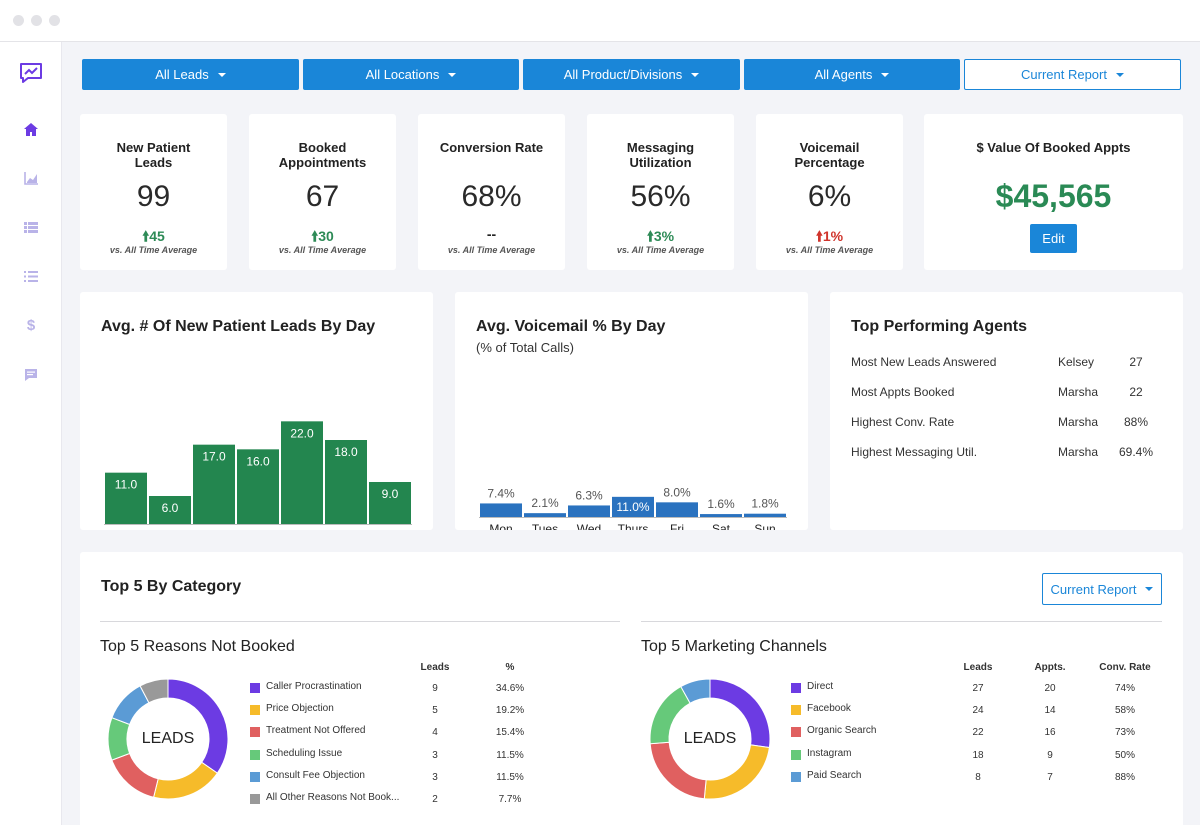 The width and height of the screenshot is (1200, 825). What do you see at coordinates (501, 510) in the screenshot?
I see `bar-mon` at bounding box center [501, 510].